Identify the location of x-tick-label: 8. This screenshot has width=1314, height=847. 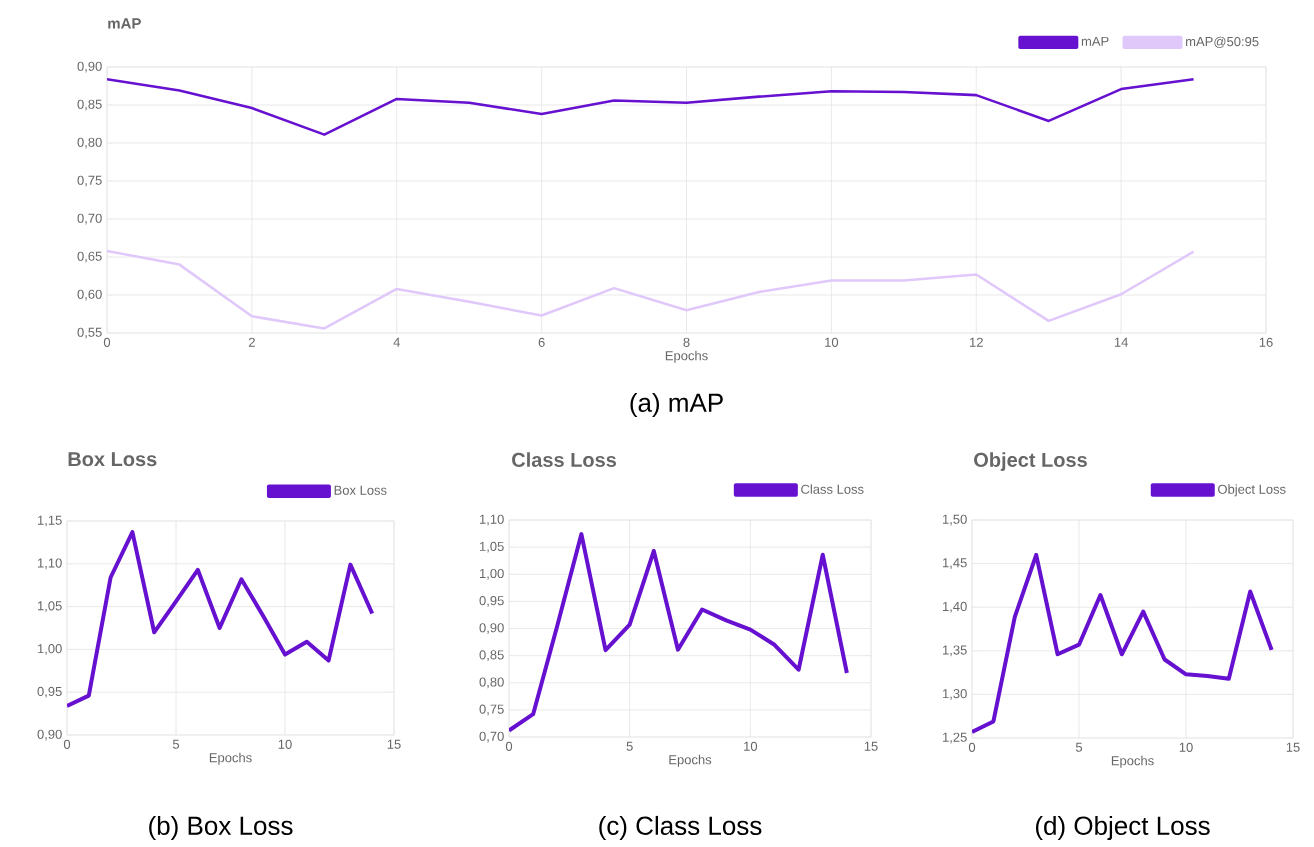
(686, 342).